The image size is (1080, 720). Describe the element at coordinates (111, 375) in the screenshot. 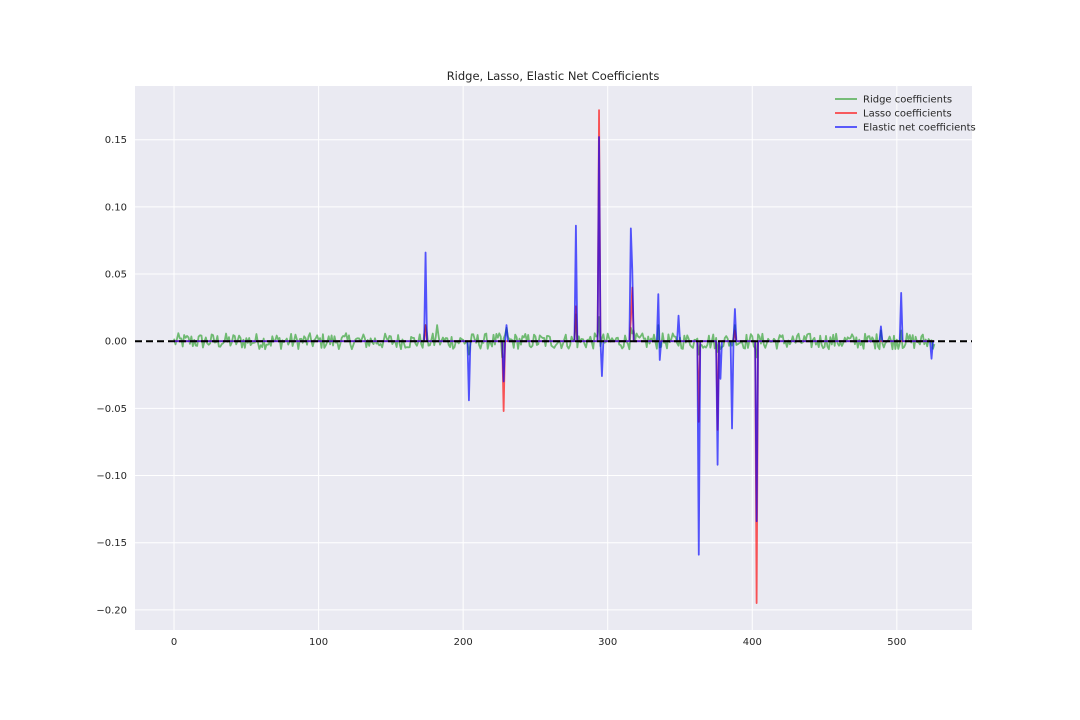

I see `y-tick-labels: −0.20 −0.15 −0.10 −0.05 0.00 0.05 0.10 0.15` at that location.